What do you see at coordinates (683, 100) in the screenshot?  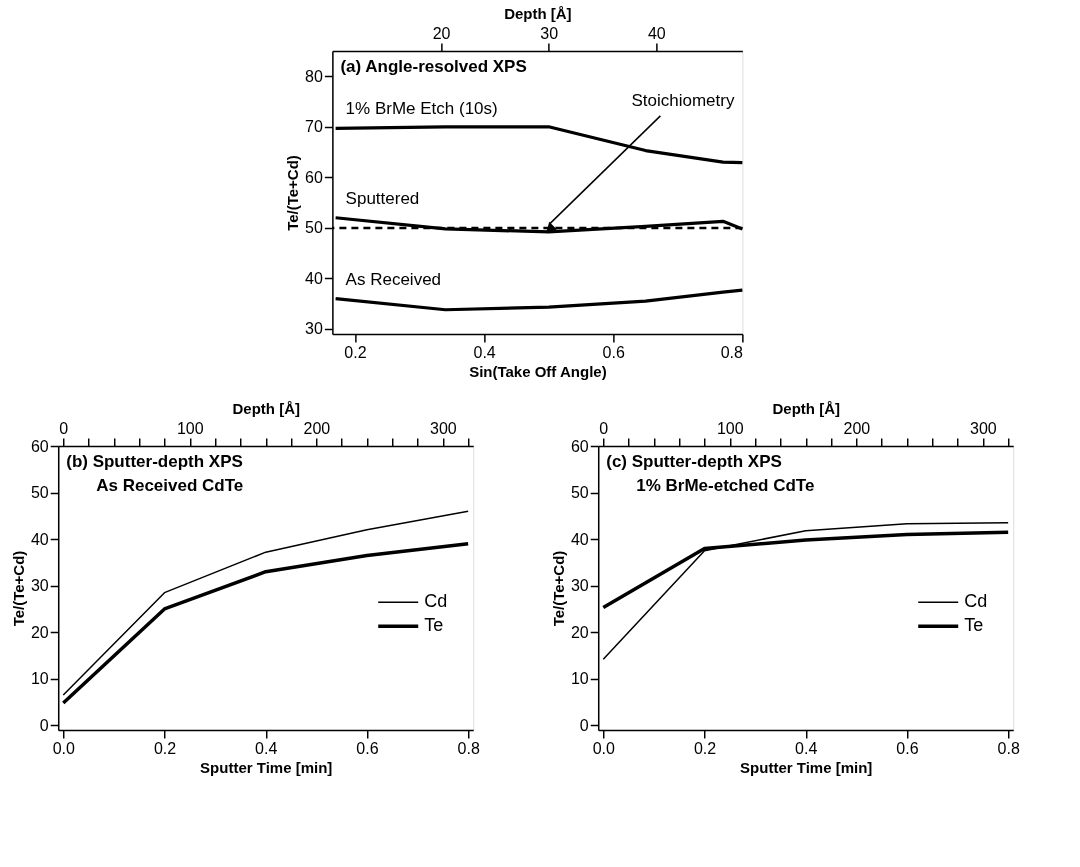 I see `ref-line-label: Stoichiometry` at bounding box center [683, 100].